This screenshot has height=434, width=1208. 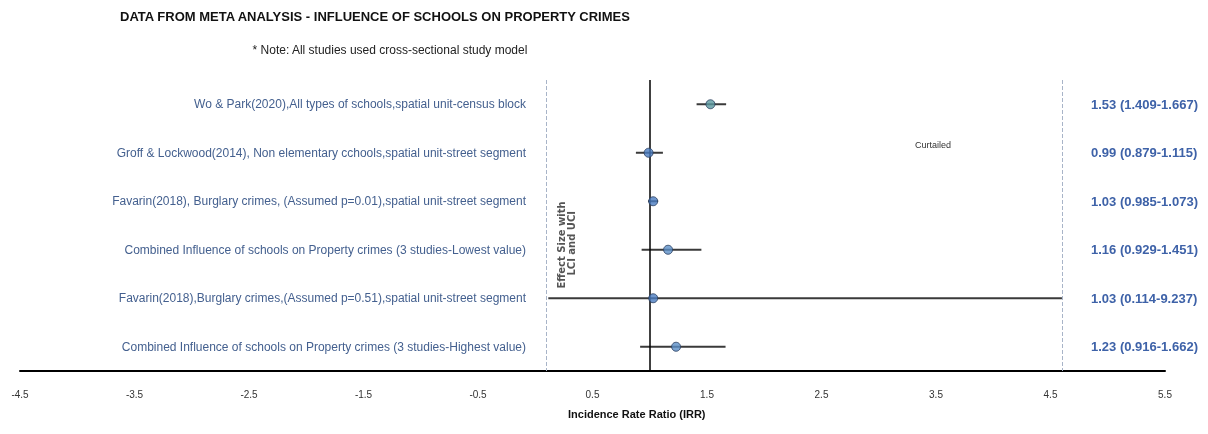 I want to click on annotation: 1.53 (1.409-1.667), so click(x=1144, y=104).